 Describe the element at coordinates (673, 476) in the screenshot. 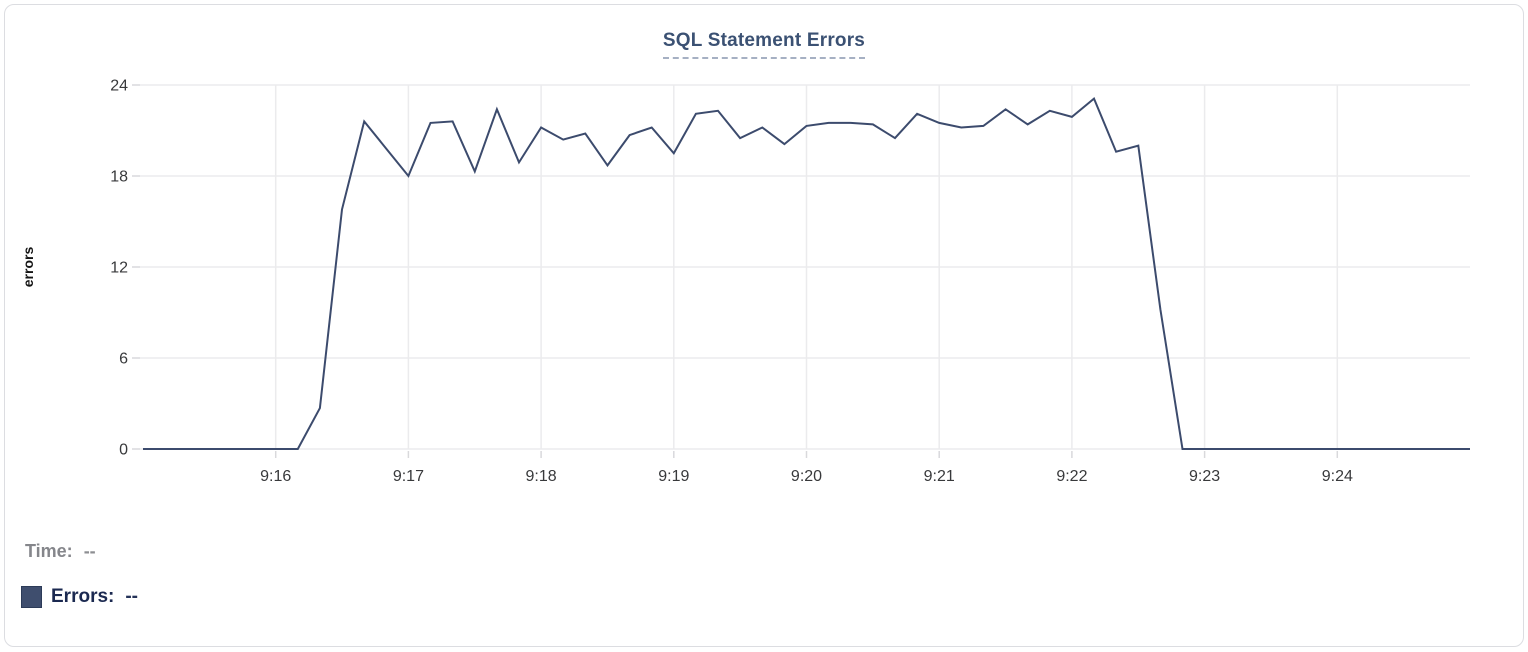

I see `x-tick-label: 9:19` at that location.